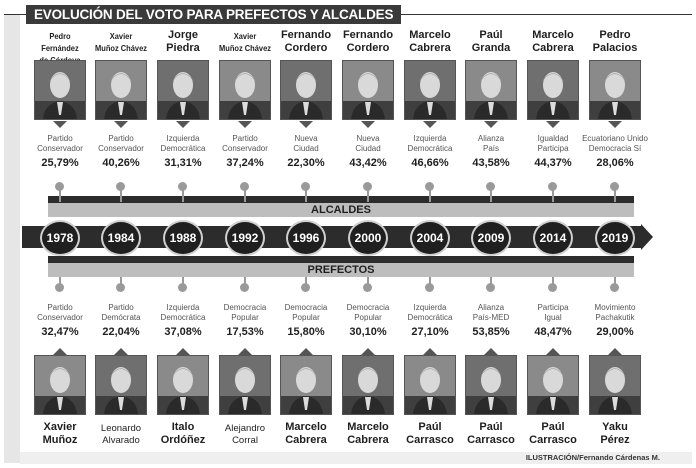  Describe the element at coordinates (368, 163) in the screenshot. I see `alcalde-percentage: 43,42%` at that location.